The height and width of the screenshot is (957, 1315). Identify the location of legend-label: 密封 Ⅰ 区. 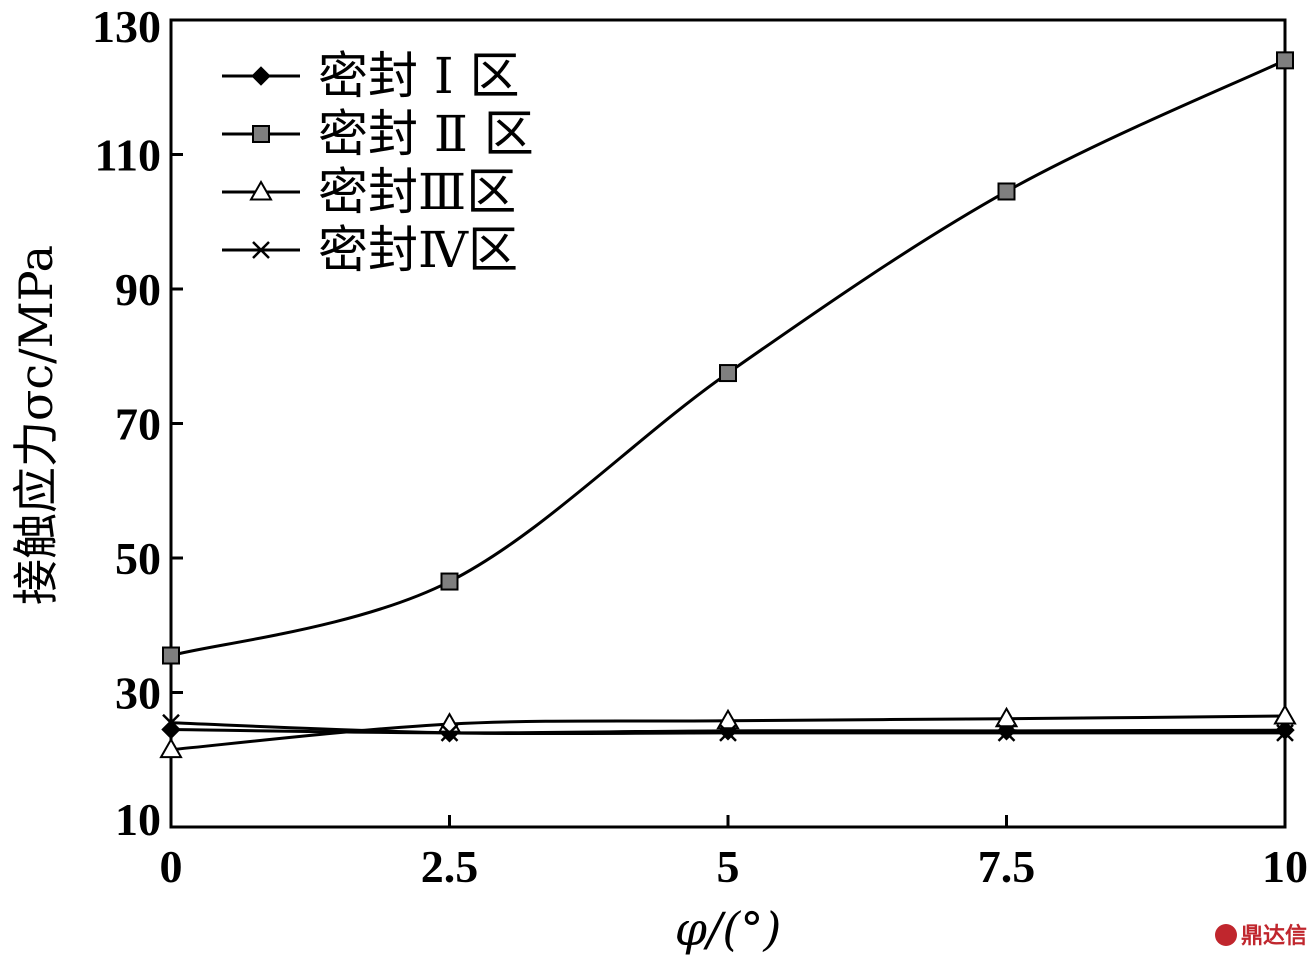
(419, 76).